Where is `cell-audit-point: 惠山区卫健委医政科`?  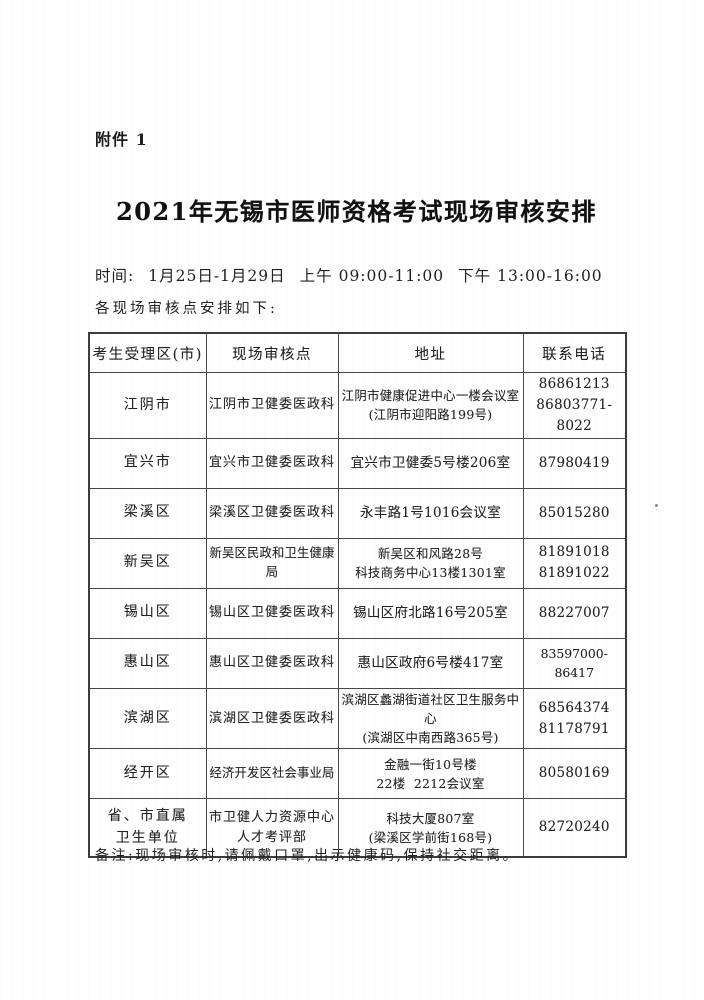 cell-audit-point: 惠山区卫健委医政科 is located at coordinates (272, 663).